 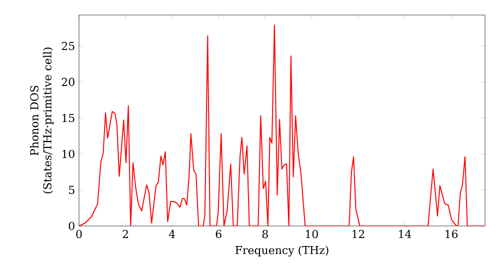 What do you see at coordinates (68, 118) in the screenshot?
I see `y-tick-label: 15` at bounding box center [68, 118].